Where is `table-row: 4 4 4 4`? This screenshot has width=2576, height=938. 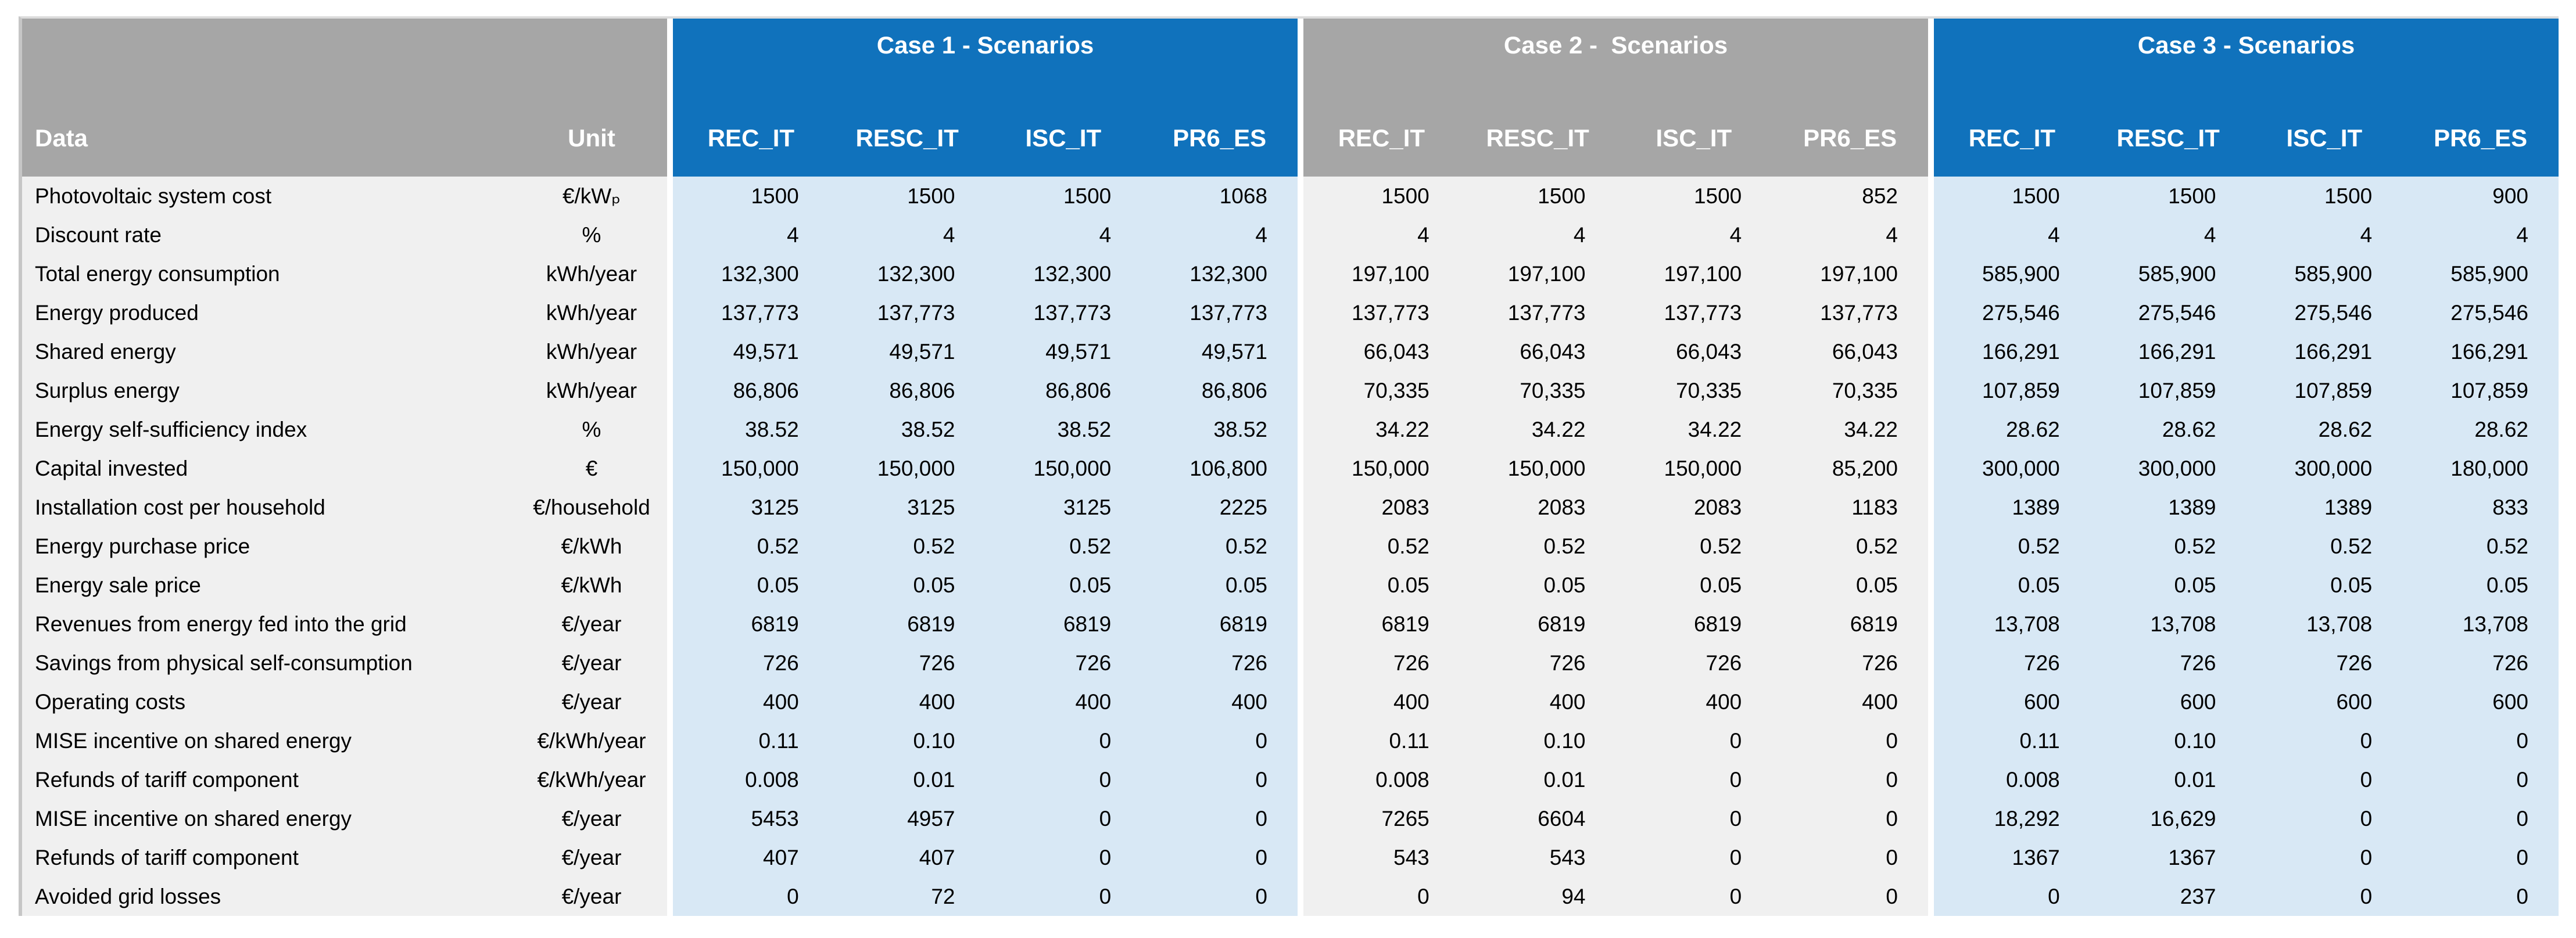 table-row: 4 4 4 4 is located at coordinates (2246, 234).